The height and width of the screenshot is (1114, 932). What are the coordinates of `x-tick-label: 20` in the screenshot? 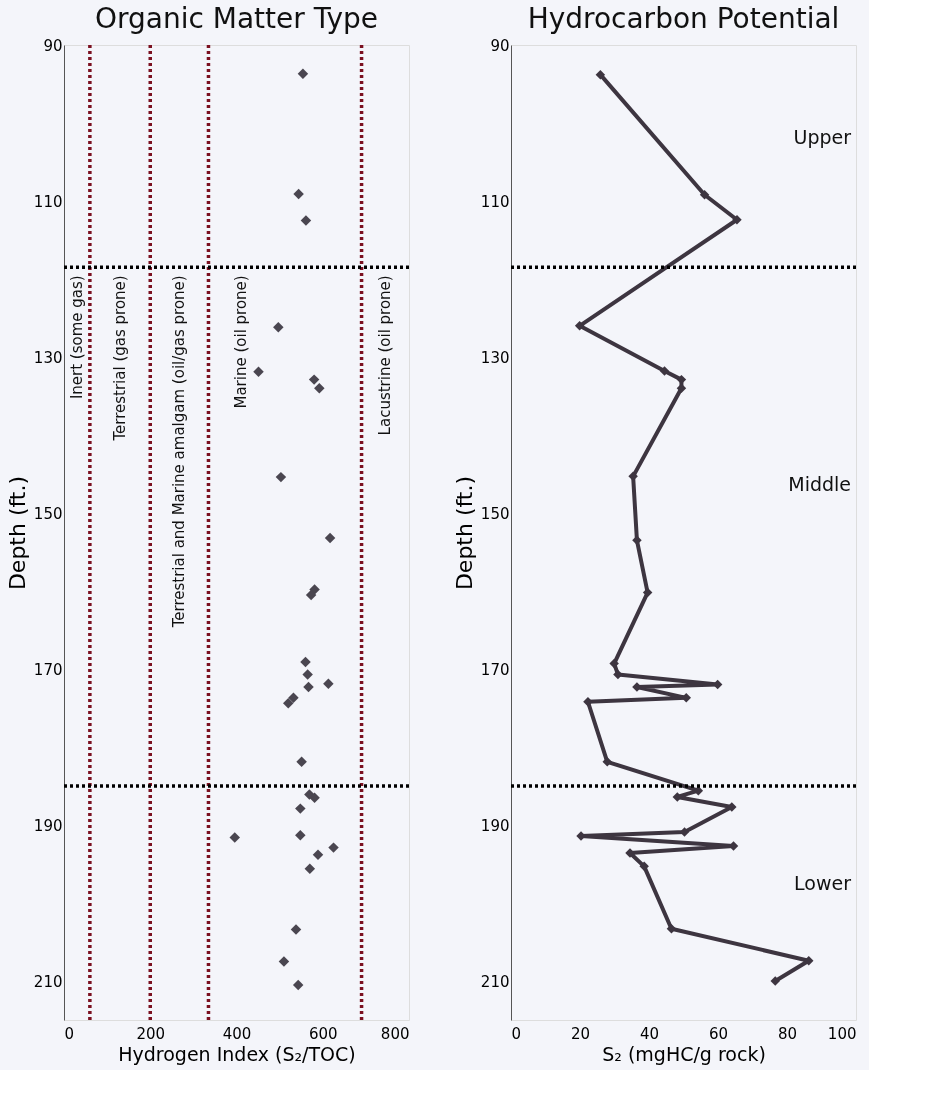 It's located at (580, 1033).